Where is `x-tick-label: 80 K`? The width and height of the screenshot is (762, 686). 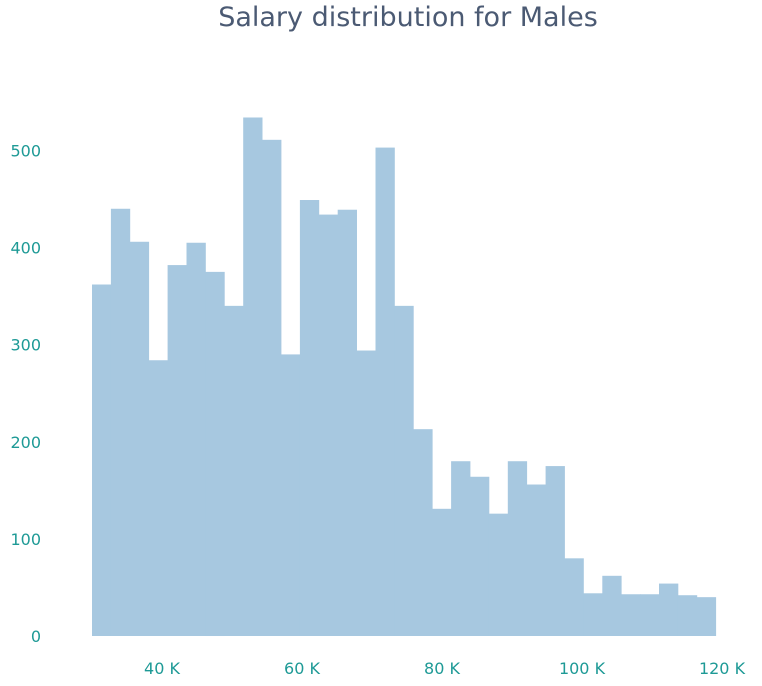
x-tick-label: 80 K is located at coordinates (442, 668).